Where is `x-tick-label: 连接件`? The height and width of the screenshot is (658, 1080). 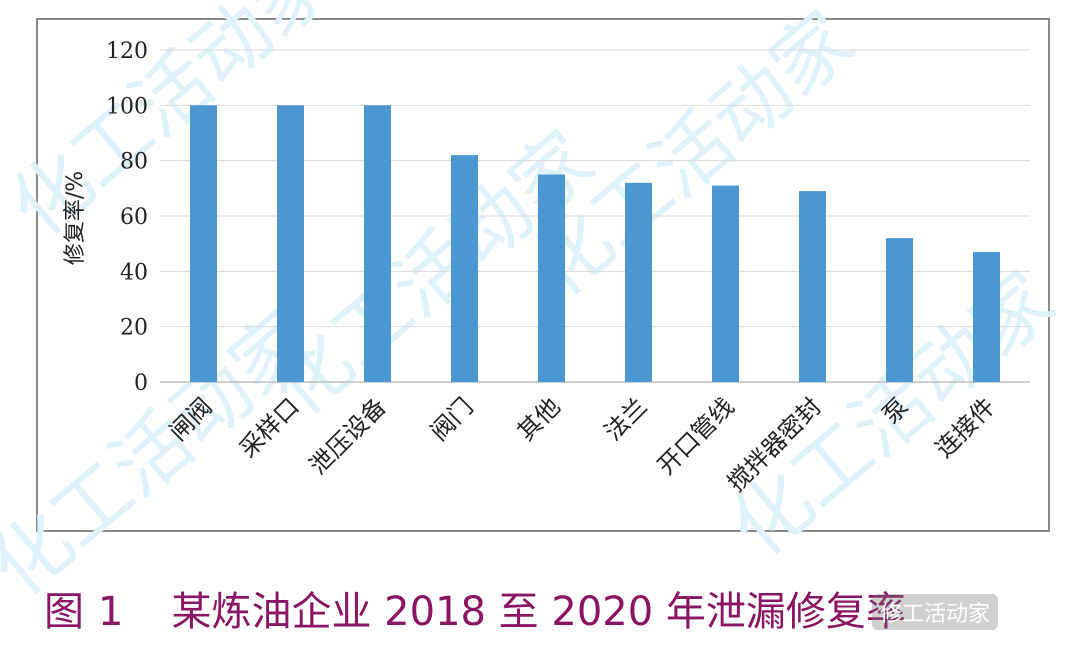
x-tick-label: 连接件 is located at coordinates (965, 427).